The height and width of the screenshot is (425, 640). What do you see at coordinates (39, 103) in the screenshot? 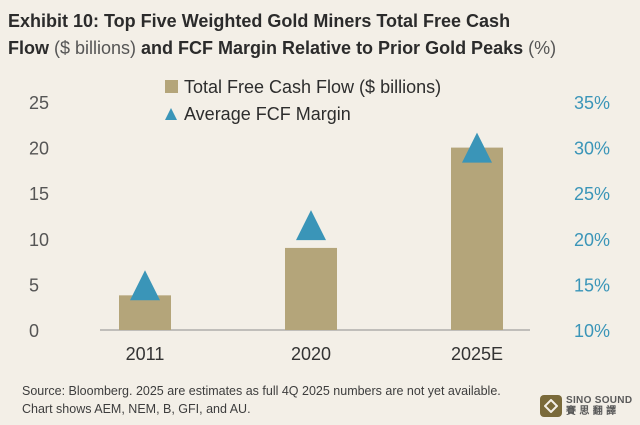
I see `left-tick-label: 25` at bounding box center [39, 103].